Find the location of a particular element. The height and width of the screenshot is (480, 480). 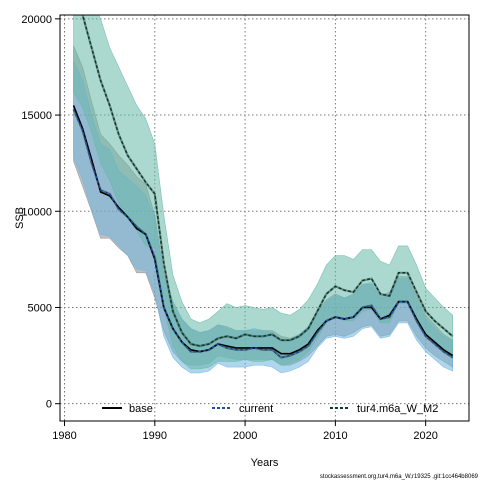

y-axis-label: SSB is located at coordinates (20, 218).